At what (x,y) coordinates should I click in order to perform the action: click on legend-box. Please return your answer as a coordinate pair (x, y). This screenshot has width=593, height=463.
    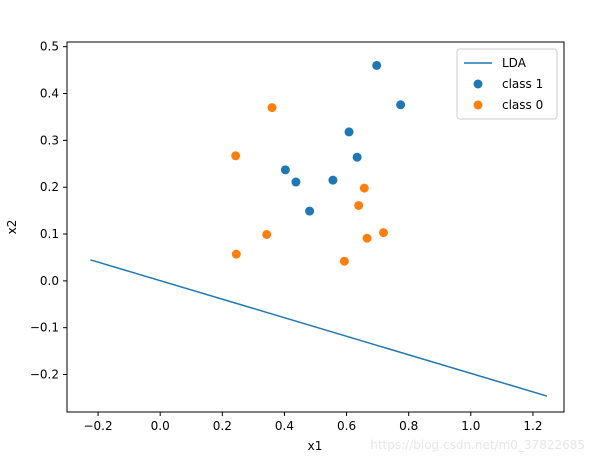
    Looking at the image, I should click on (507, 84).